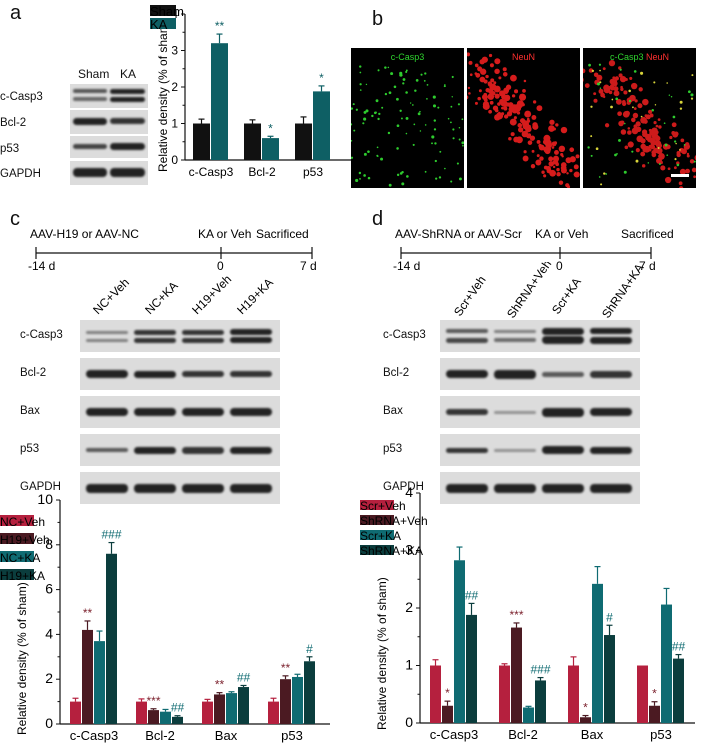 This screenshot has width=701, height=754. What do you see at coordinates (529, 291) in the screenshot?
I see `blot-d-group: ShRNA+Veh` at bounding box center [529, 291].